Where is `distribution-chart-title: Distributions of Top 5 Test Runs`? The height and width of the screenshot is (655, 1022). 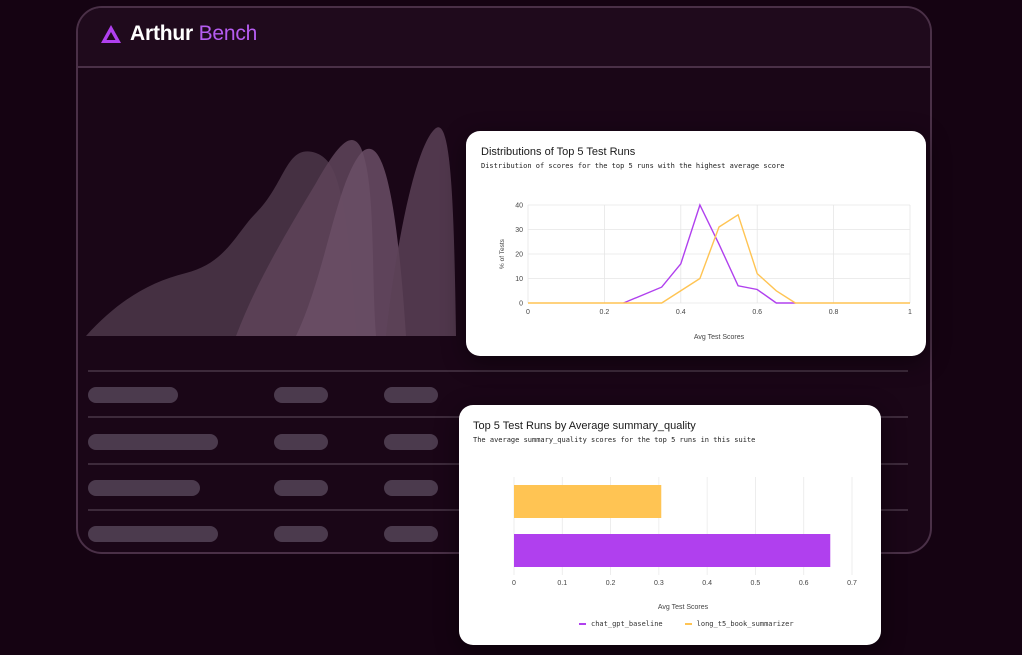
distribution-chart-title: Distributions of Top 5 Test Runs is located at coordinates (558, 152).